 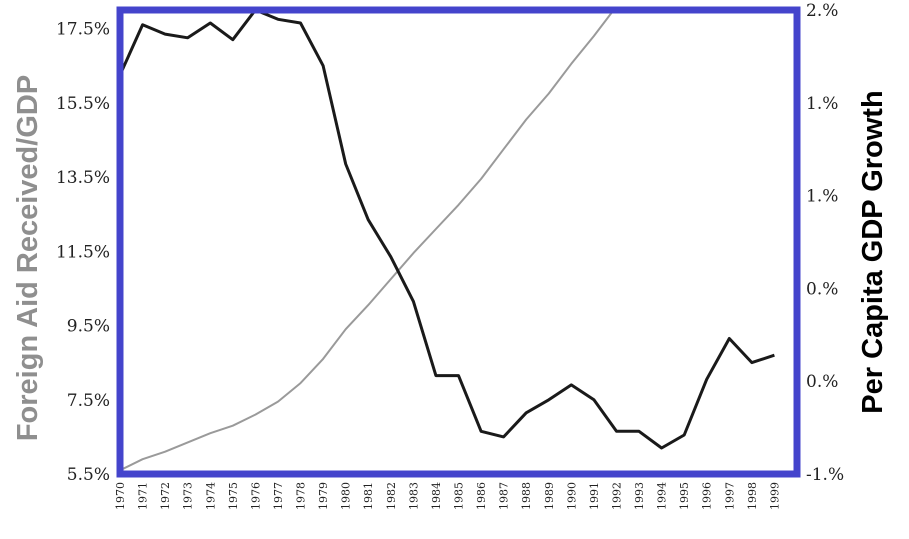 What do you see at coordinates (774, 496) in the screenshot?
I see `x-tick-label: 1999` at bounding box center [774, 496].